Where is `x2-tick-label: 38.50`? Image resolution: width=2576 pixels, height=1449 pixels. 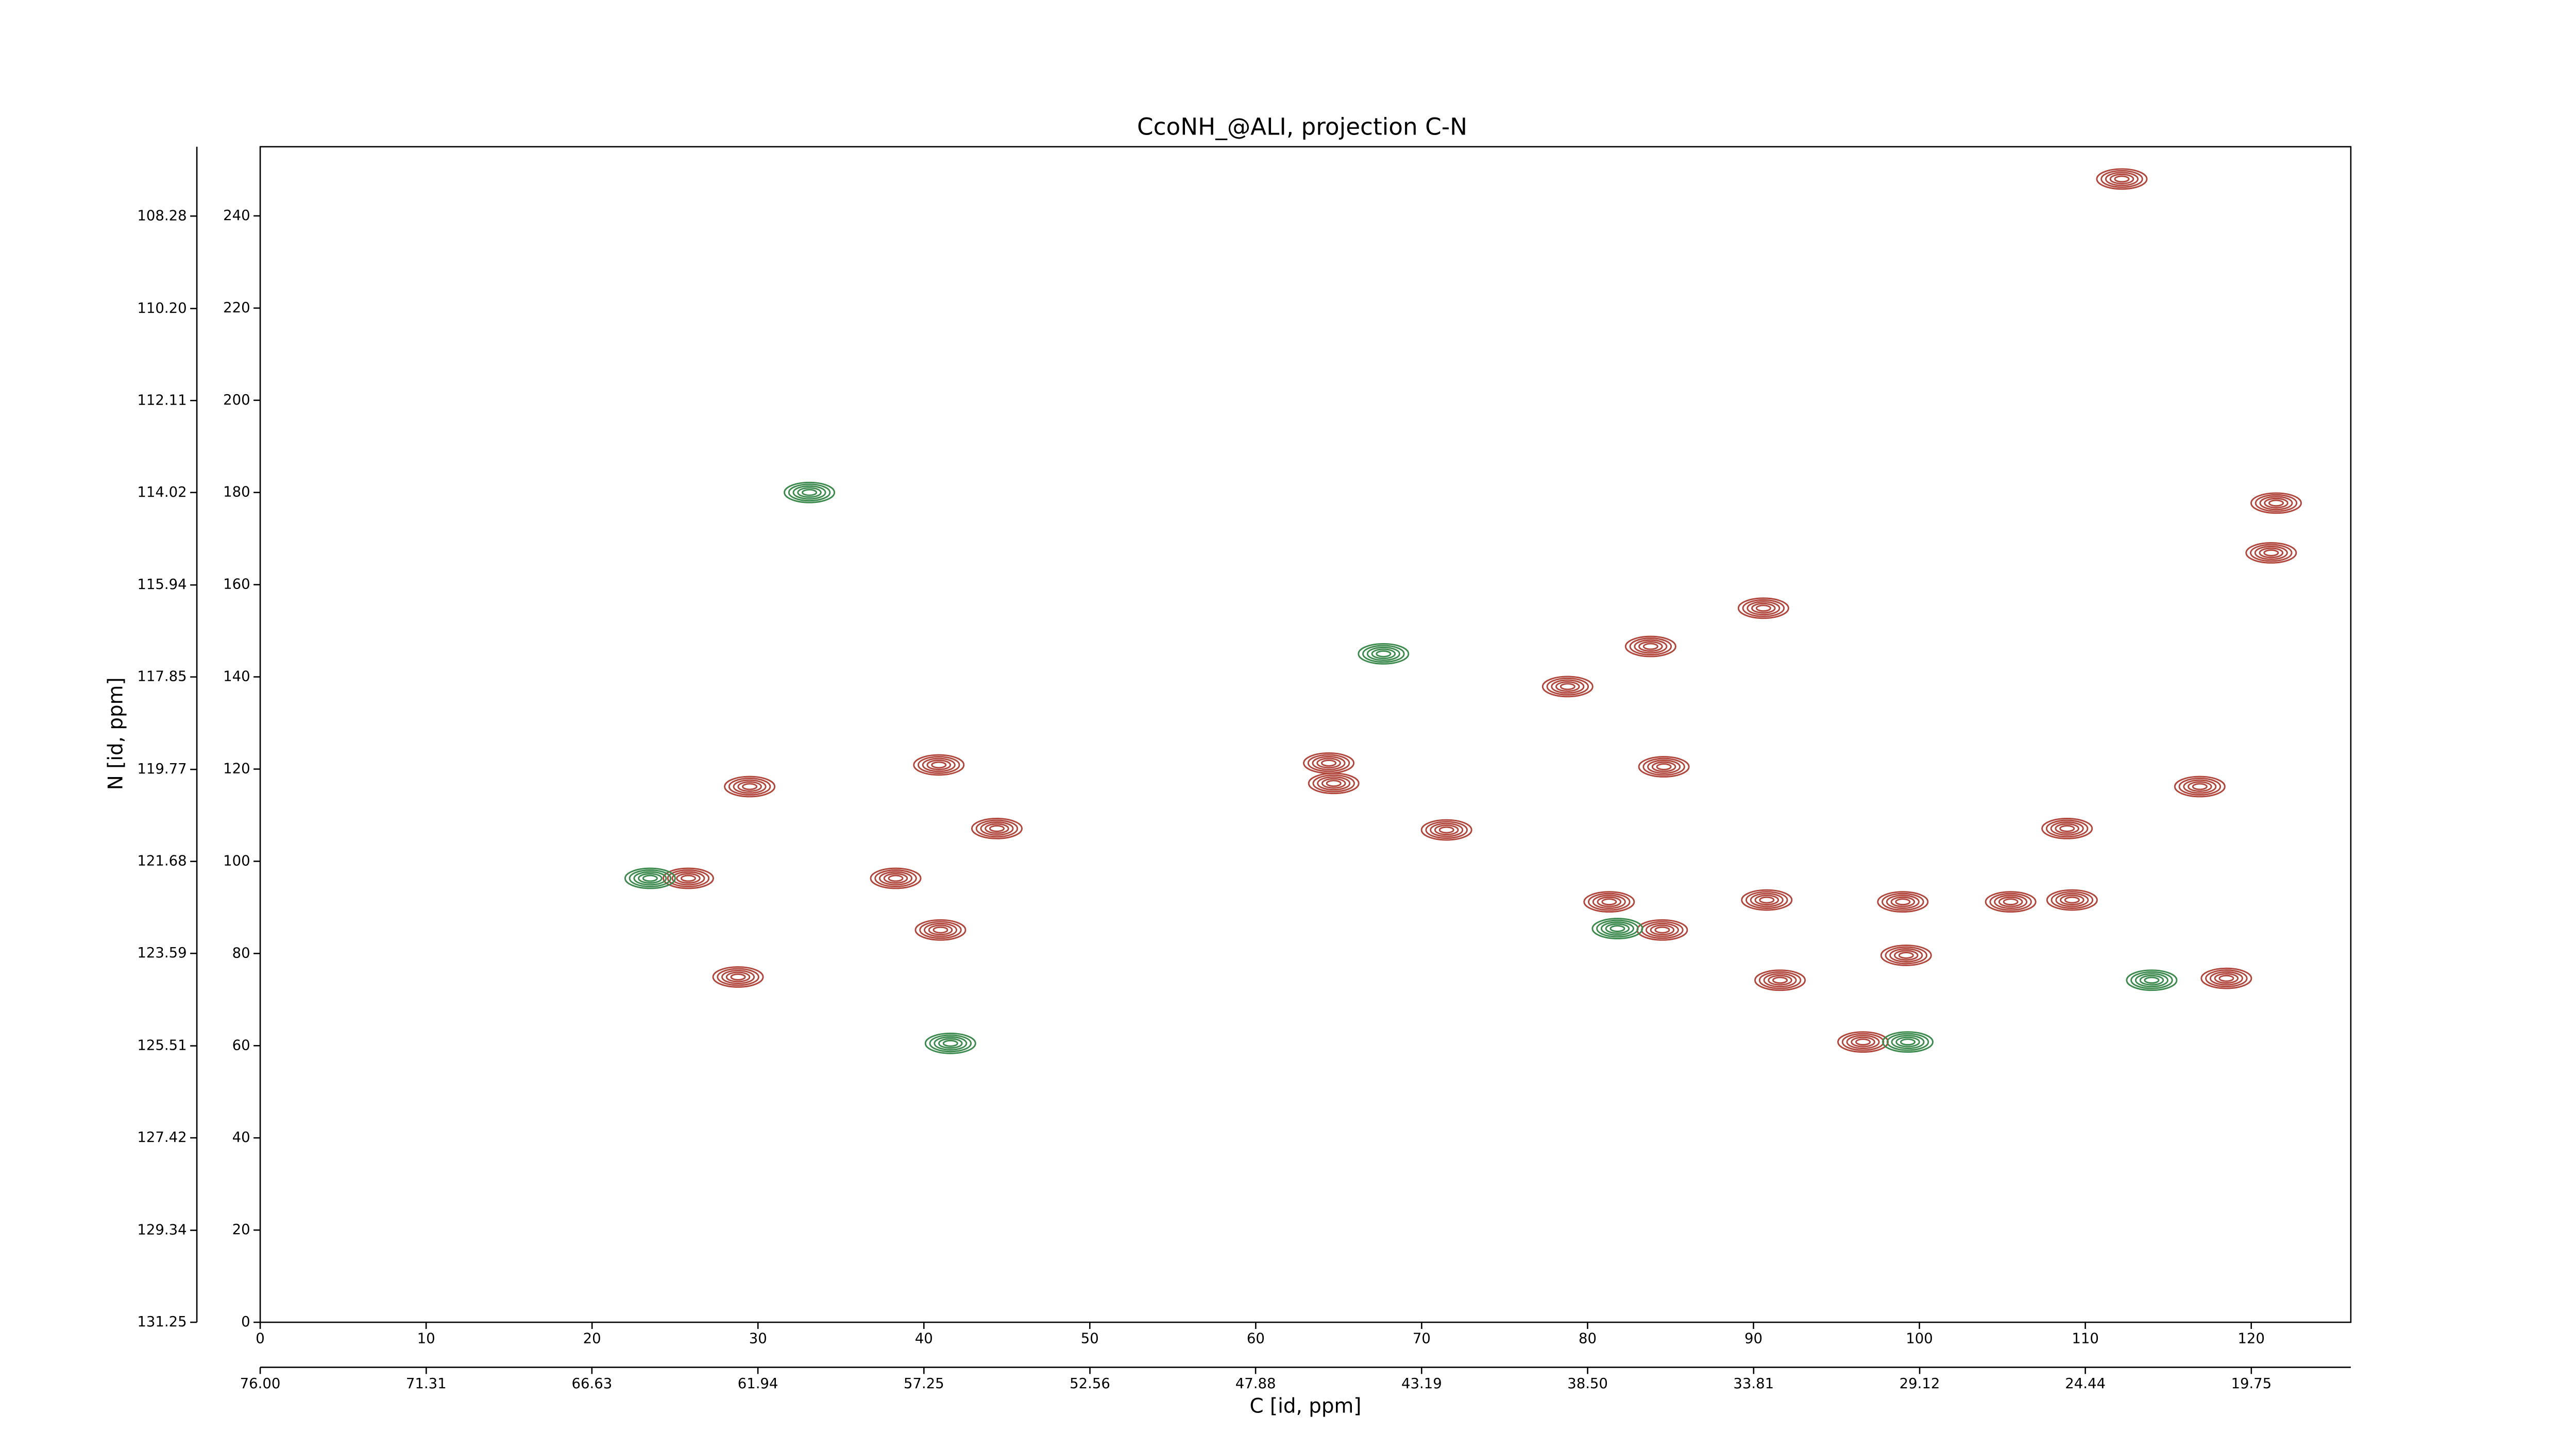 x2-tick-label: 38.50 is located at coordinates (1587, 1383).